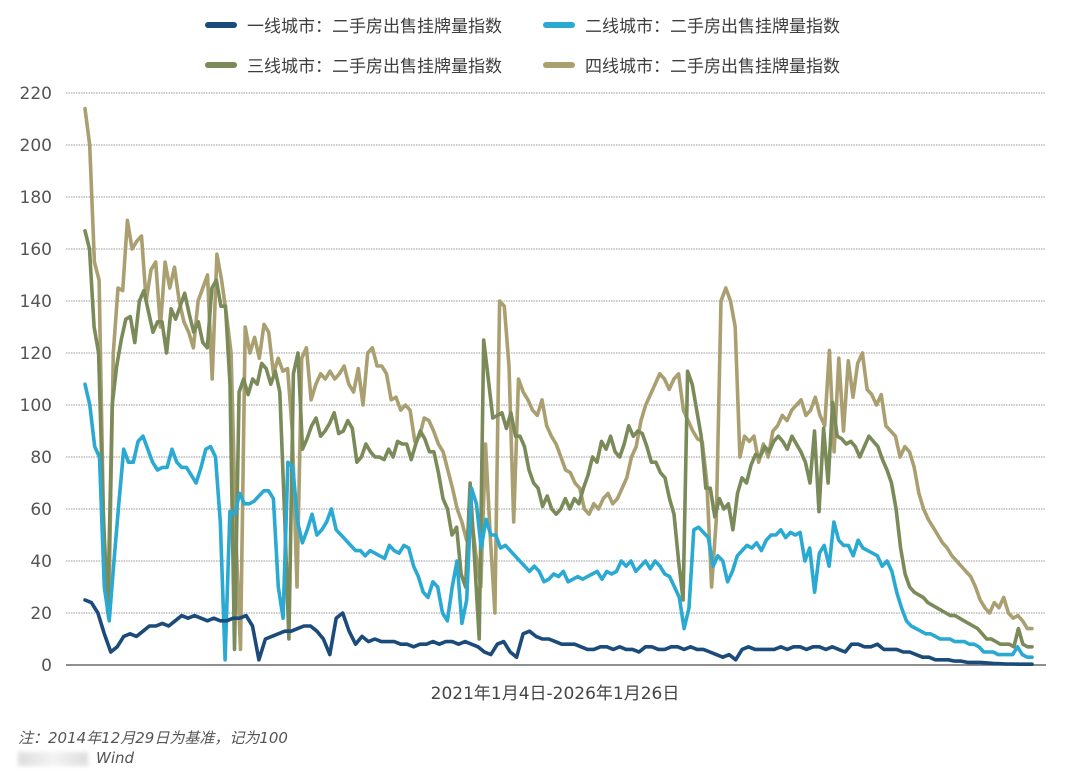 This screenshot has width=1080, height=778. Describe the element at coordinates (36, 380) in the screenshot. I see `y-axis-ticks: 0 20 40 60 80 100 120 140 160 180 200 220` at that location.